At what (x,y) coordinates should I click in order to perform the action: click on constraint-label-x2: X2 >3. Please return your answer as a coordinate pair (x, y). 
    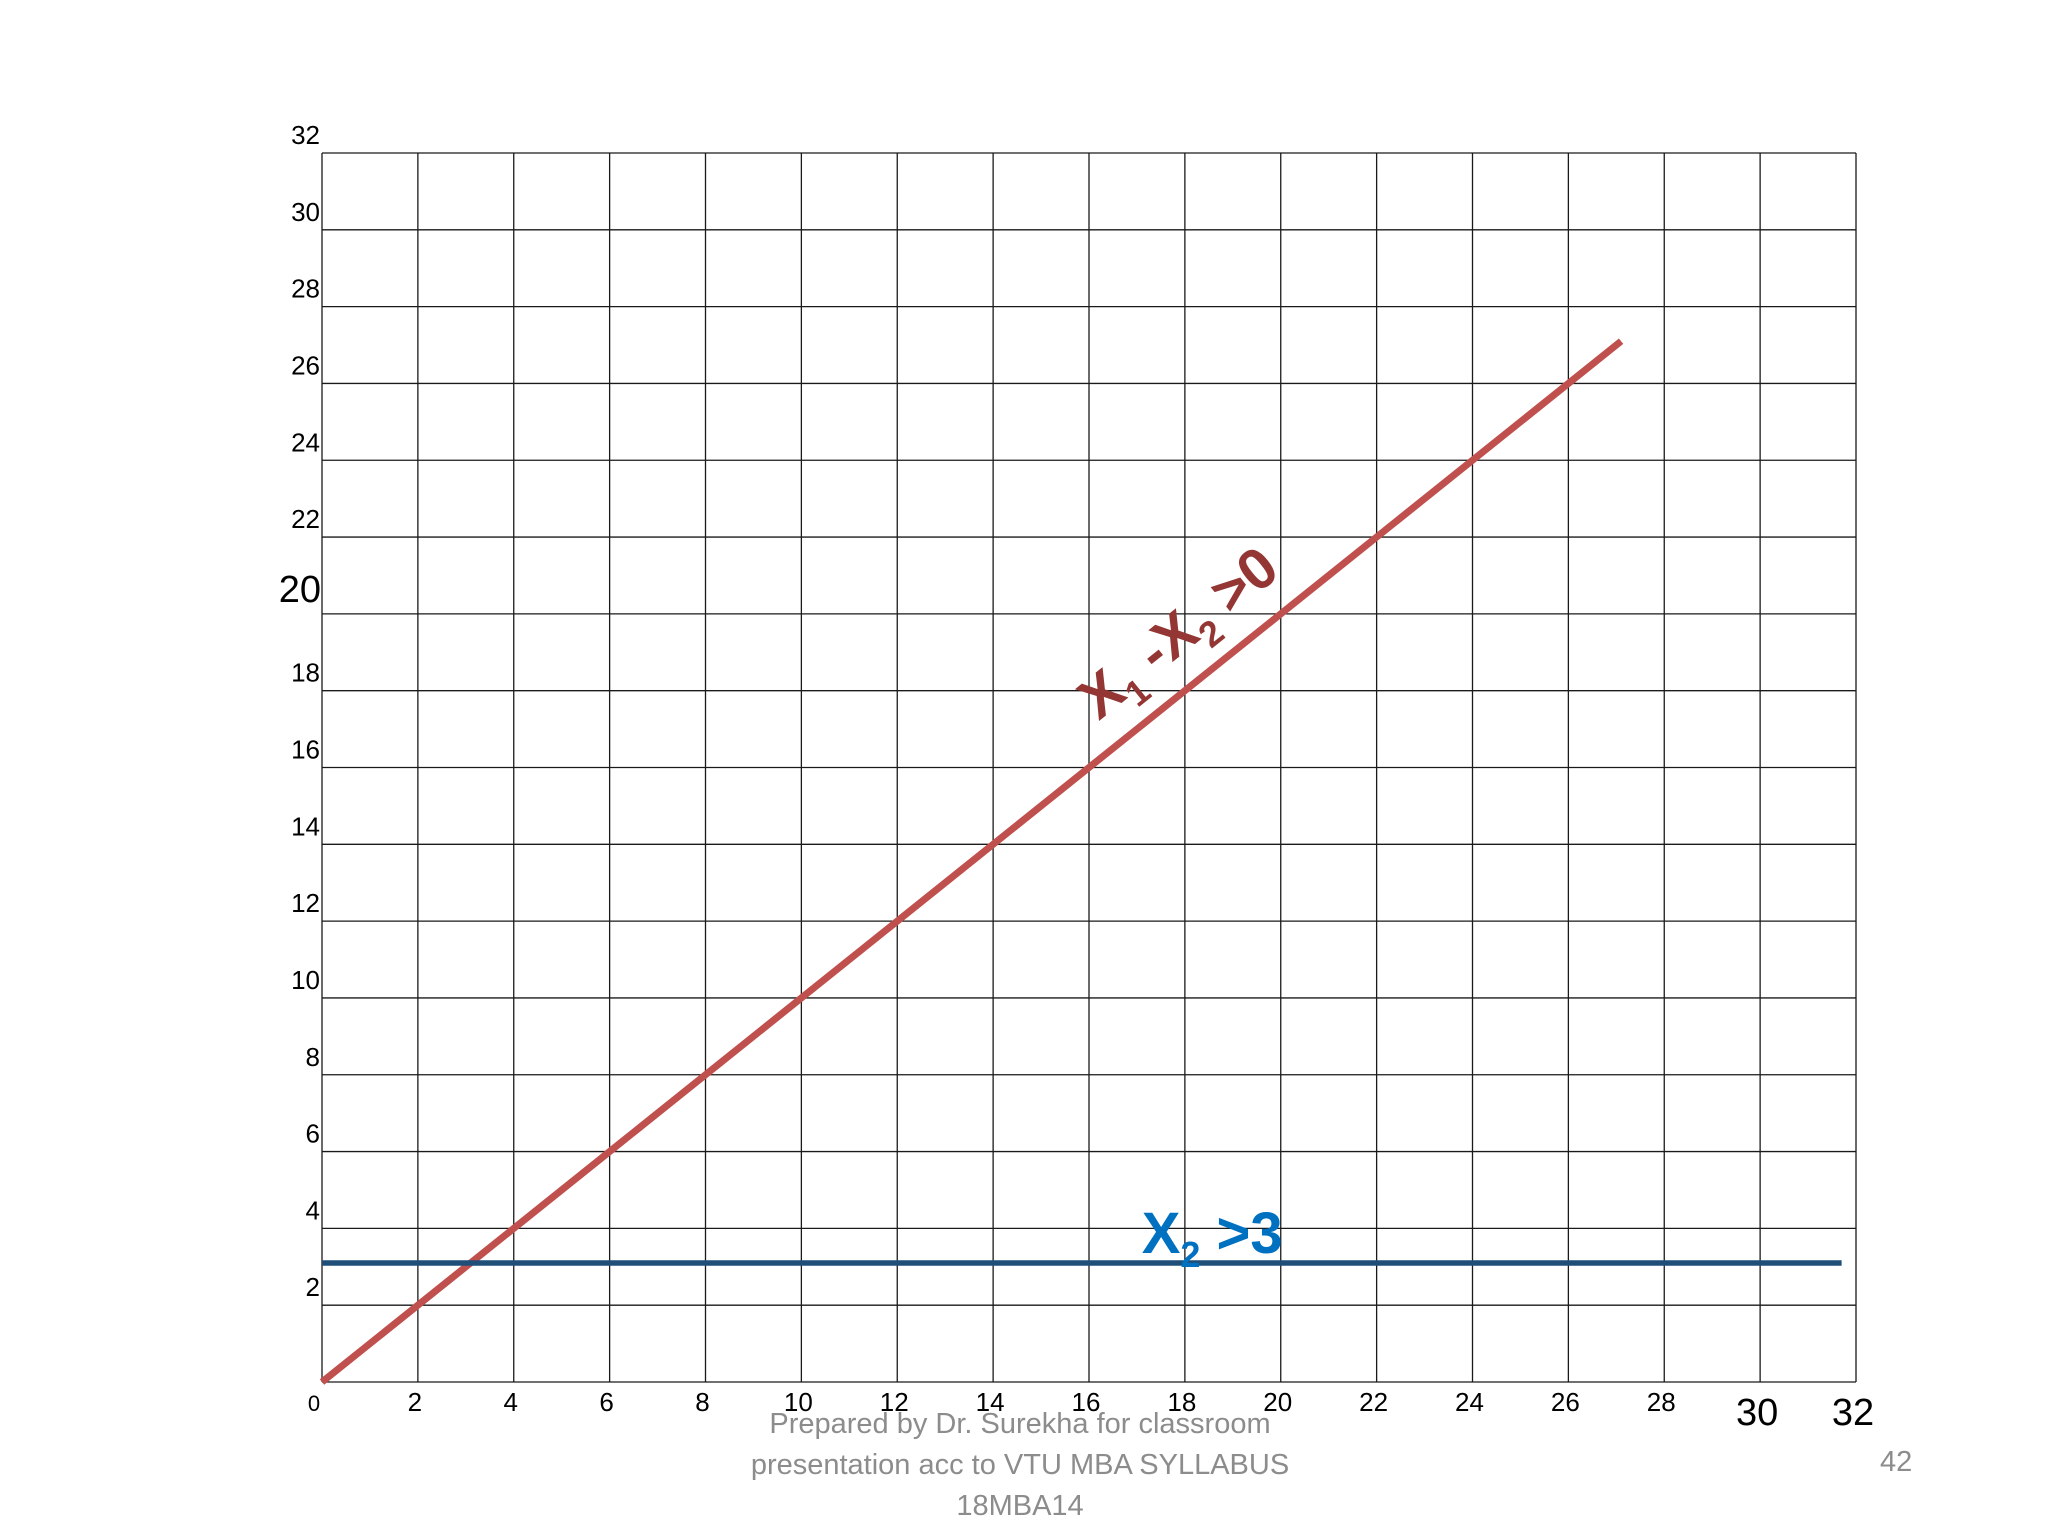
    Looking at the image, I should click on (1212, 1238).